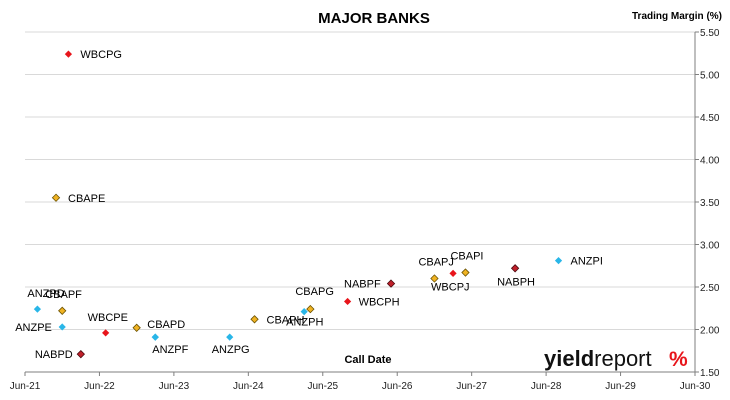  What do you see at coordinates (465, 272) in the screenshot?
I see `data-point-cbapi` at bounding box center [465, 272].